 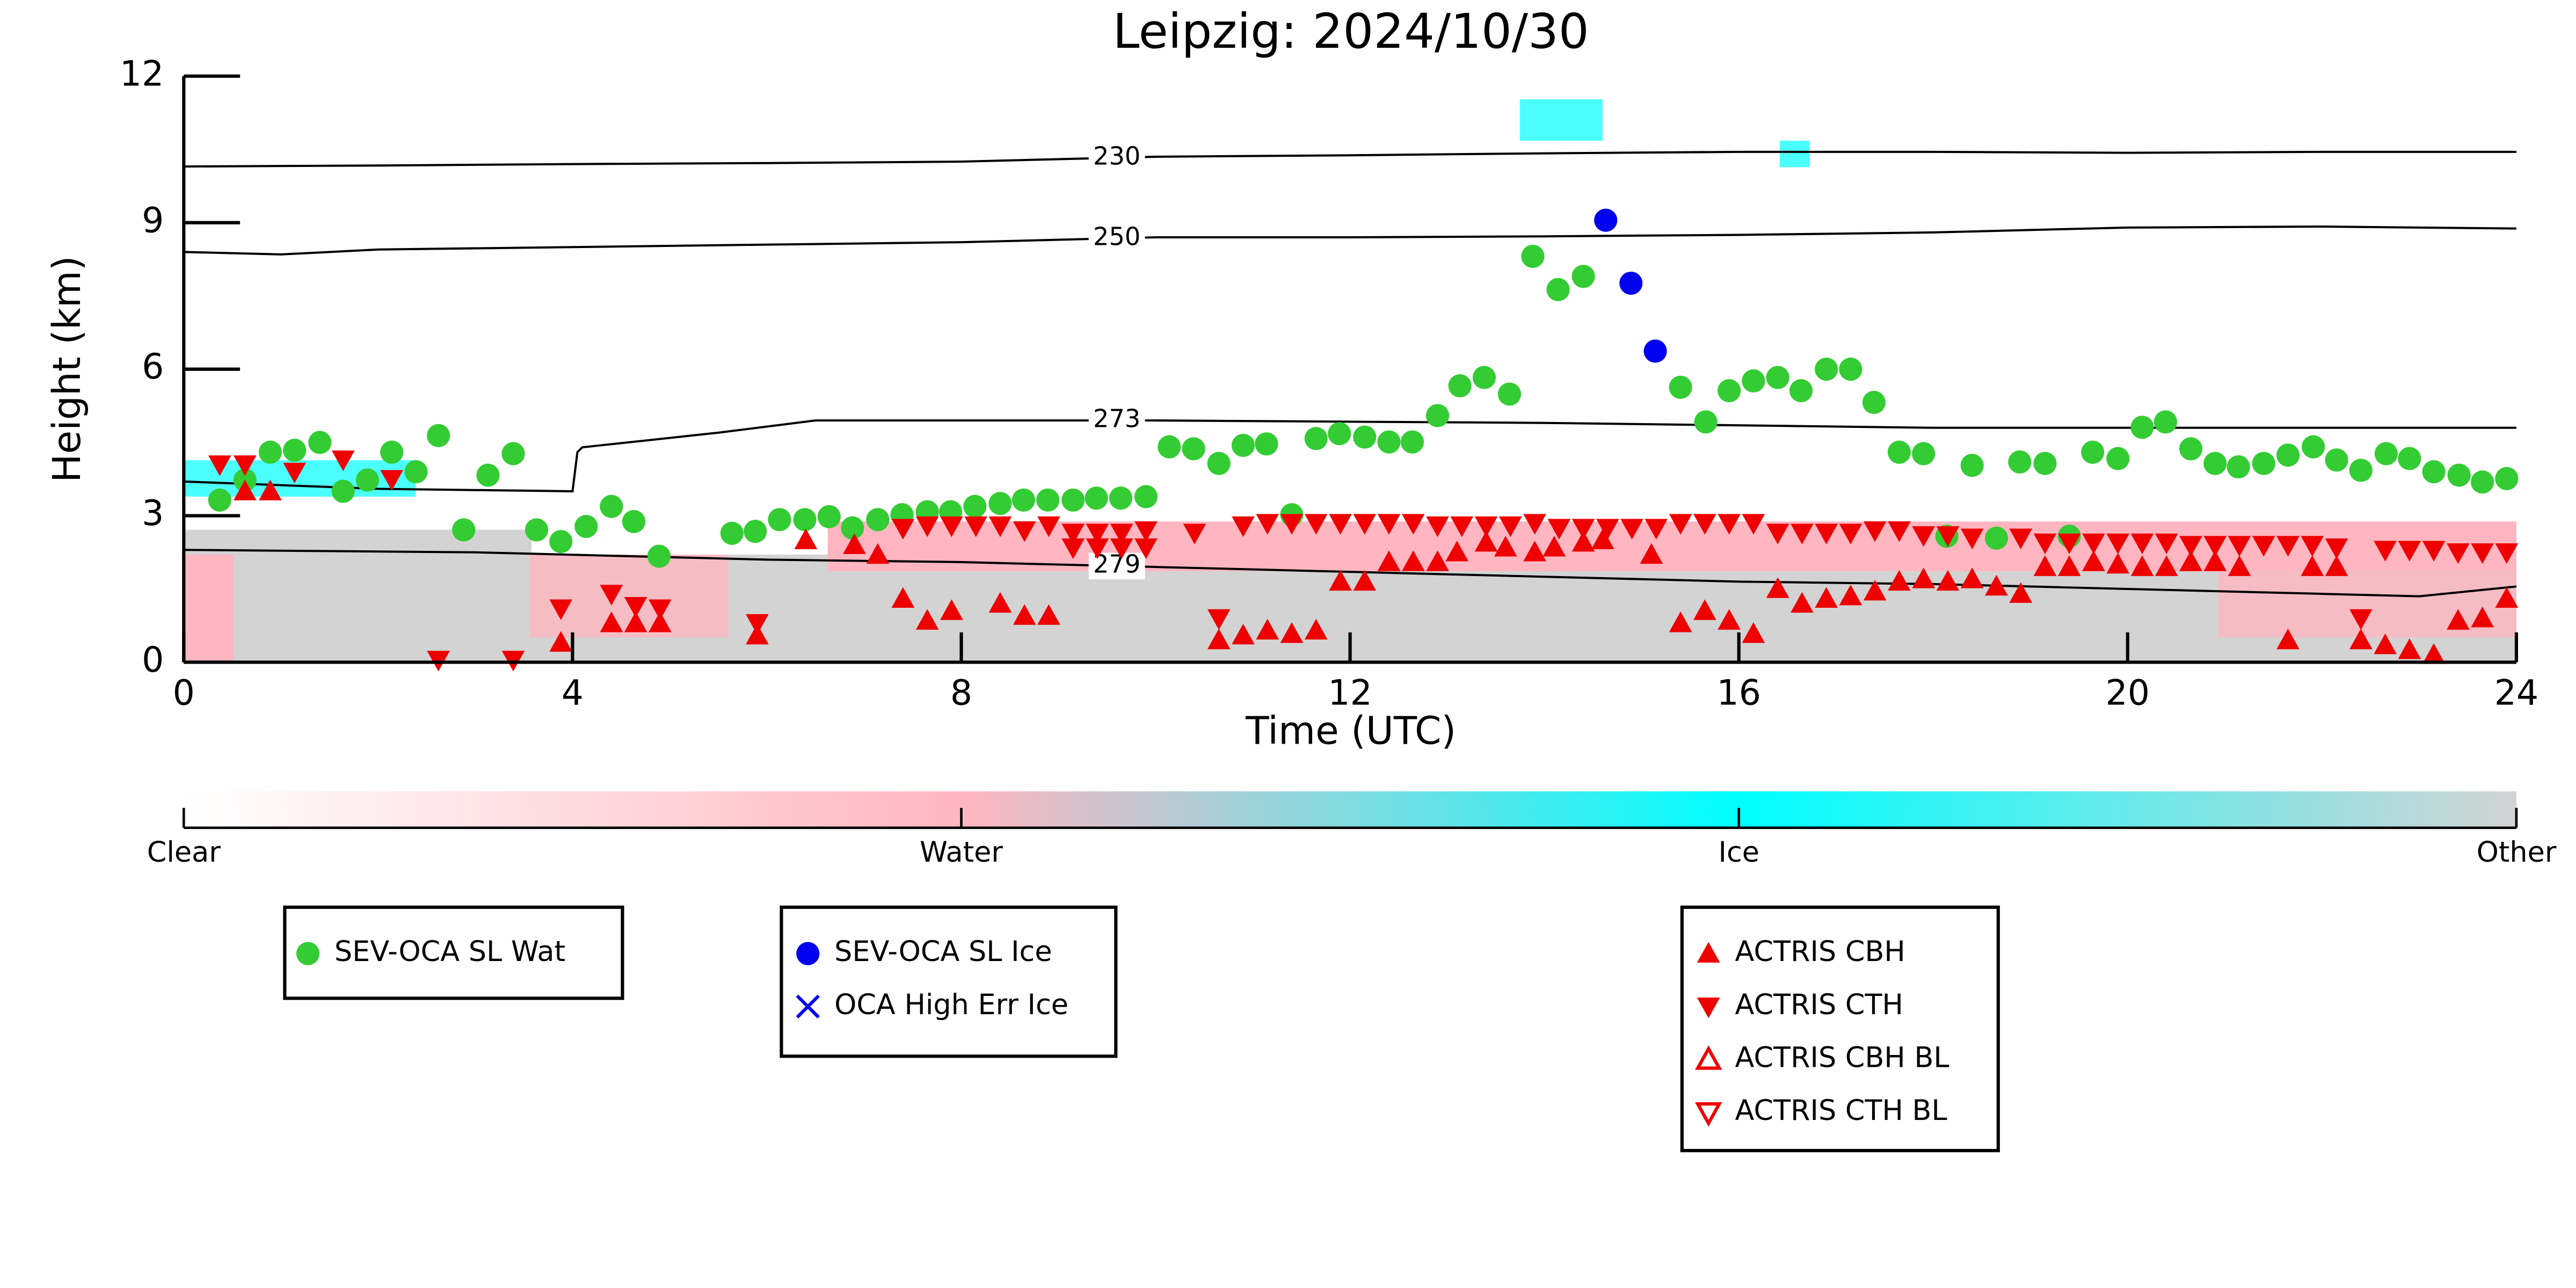 I want to click on x-tick-label: 24, so click(x=2516, y=693).